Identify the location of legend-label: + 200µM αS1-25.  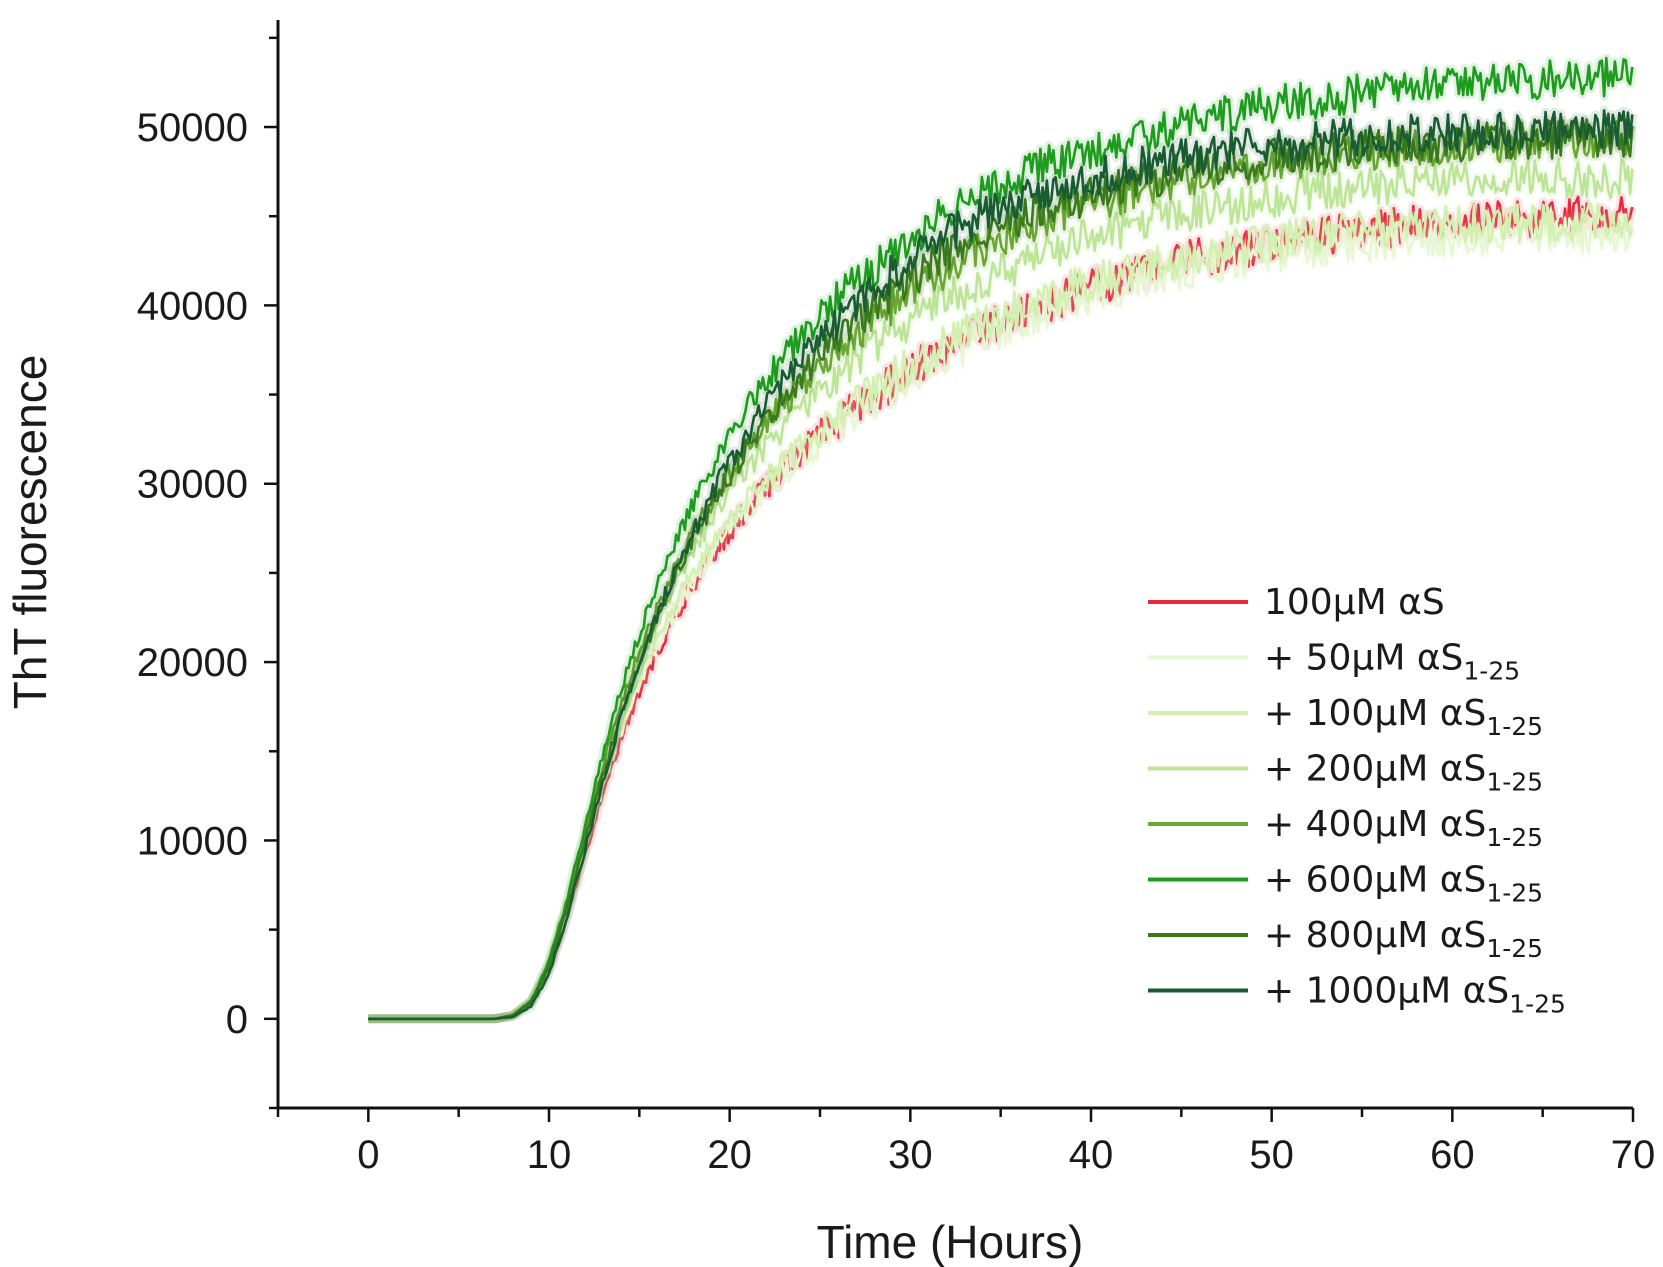
(1403, 773).